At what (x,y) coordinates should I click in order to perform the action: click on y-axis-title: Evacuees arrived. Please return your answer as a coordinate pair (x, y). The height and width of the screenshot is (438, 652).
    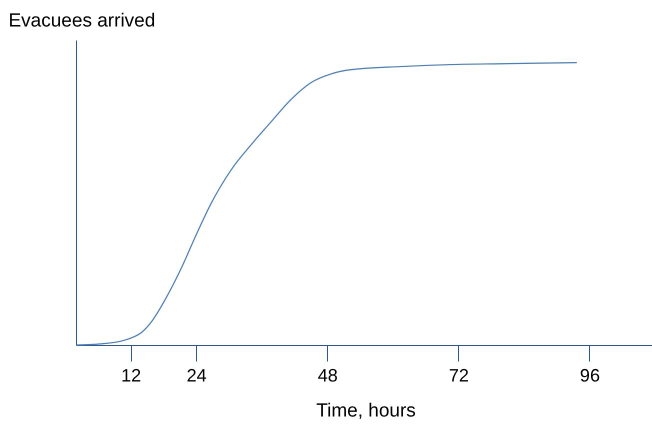
    Looking at the image, I should click on (82, 21).